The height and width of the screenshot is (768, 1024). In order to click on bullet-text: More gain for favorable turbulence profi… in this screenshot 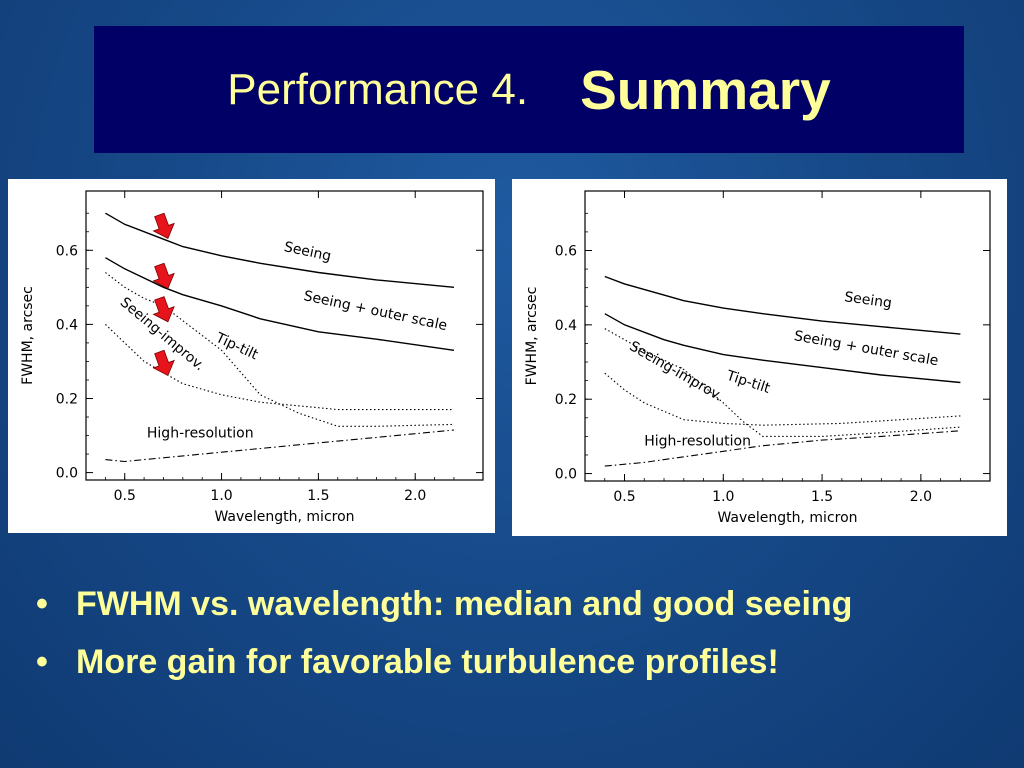, I will do `click(427, 662)`.